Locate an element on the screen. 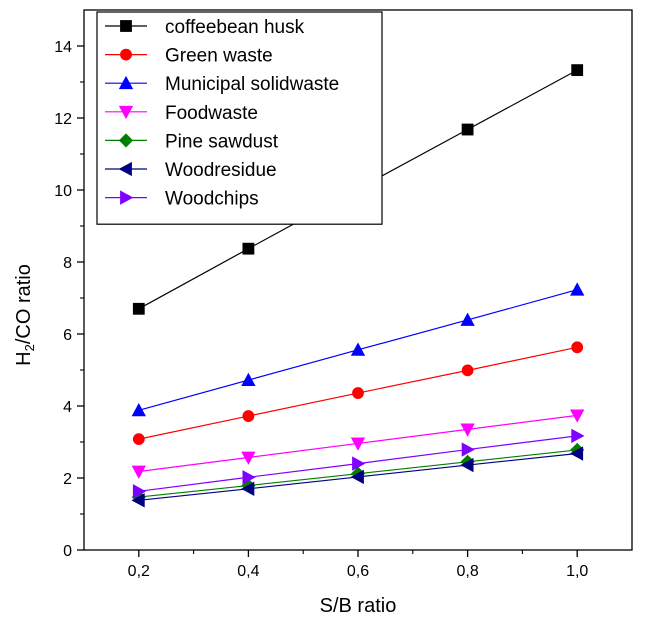  legend-label: Green waste is located at coordinates (219, 56).